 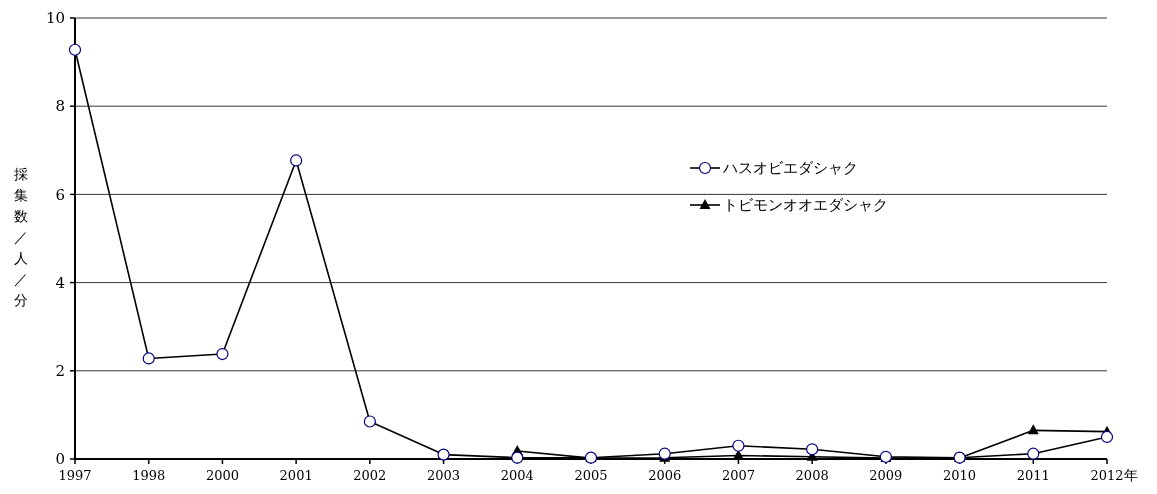 I want to click on x-tick-label: 2012, so click(x=1107, y=475).